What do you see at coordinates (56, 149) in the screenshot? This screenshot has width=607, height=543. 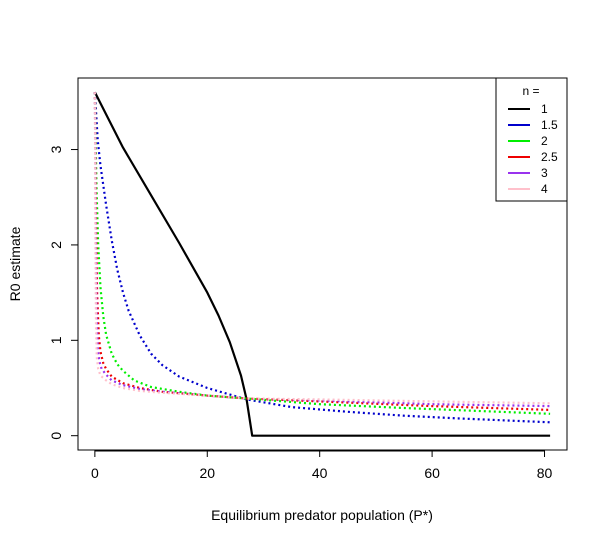 I see `y-tick-label: 3` at bounding box center [56, 149].